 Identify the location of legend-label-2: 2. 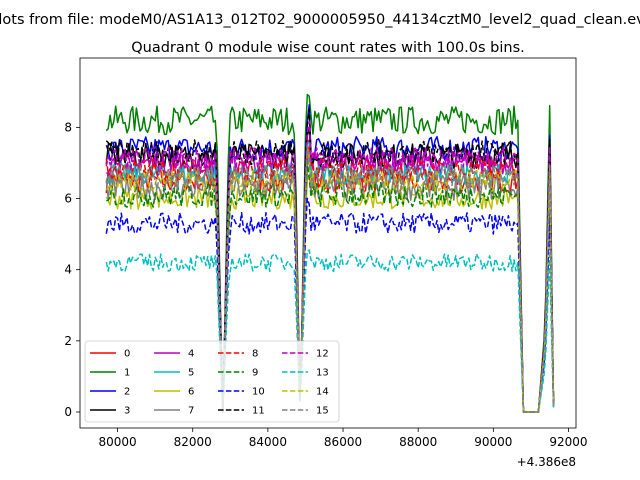
(127, 392).